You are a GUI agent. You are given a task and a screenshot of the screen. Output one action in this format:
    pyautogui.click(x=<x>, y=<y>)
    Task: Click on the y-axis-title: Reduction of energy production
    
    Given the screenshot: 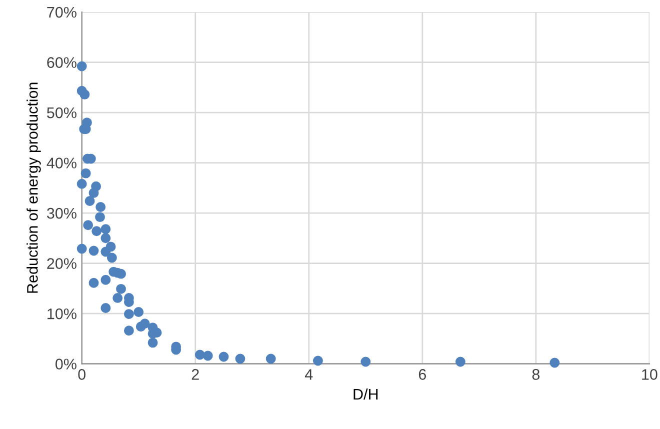 What is the action you would take?
    pyautogui.click(x=33, y=187)
    